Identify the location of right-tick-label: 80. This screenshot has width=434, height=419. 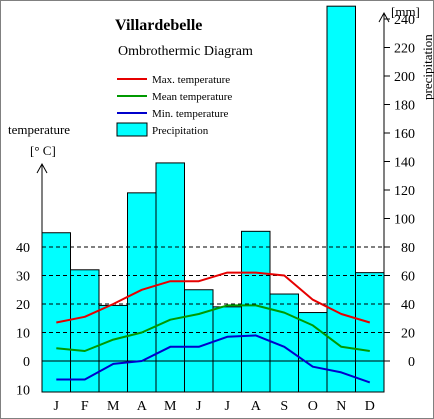
(408, 248).